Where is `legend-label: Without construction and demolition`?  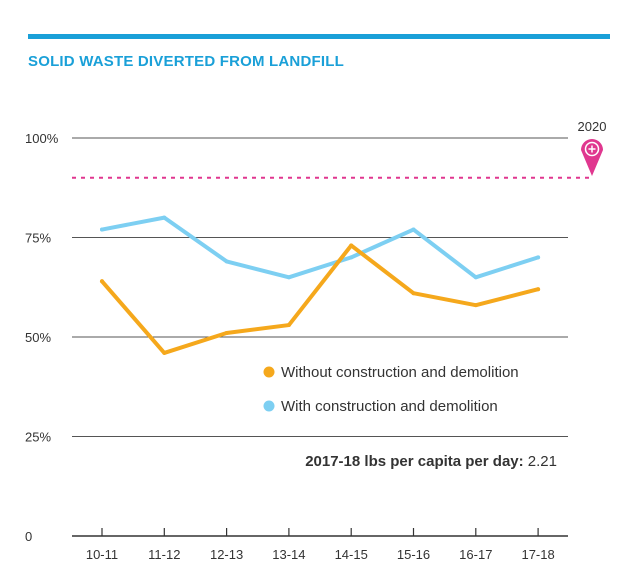
legend-label: Without construction and demolition is located at coordinates (400, 372).